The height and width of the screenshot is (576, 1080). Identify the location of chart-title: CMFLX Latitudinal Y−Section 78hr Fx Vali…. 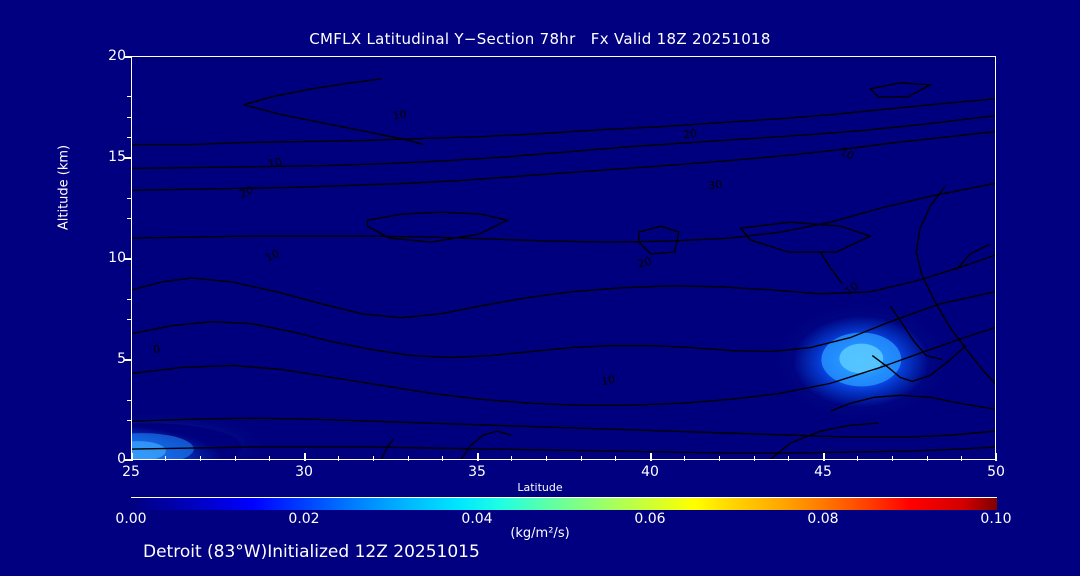
(540, 39).